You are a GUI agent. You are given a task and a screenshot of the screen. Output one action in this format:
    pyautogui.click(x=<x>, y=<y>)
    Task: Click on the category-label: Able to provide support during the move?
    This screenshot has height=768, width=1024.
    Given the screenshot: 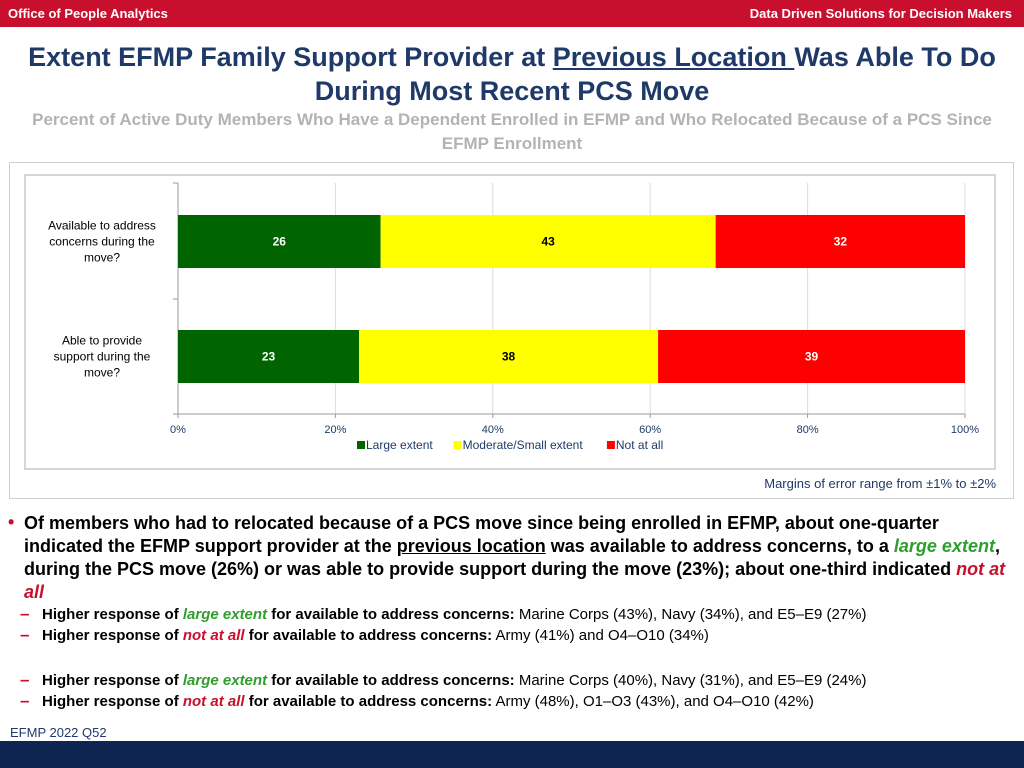 What is the action you would take?
    pyautogui.click(x=102, y=357)
    